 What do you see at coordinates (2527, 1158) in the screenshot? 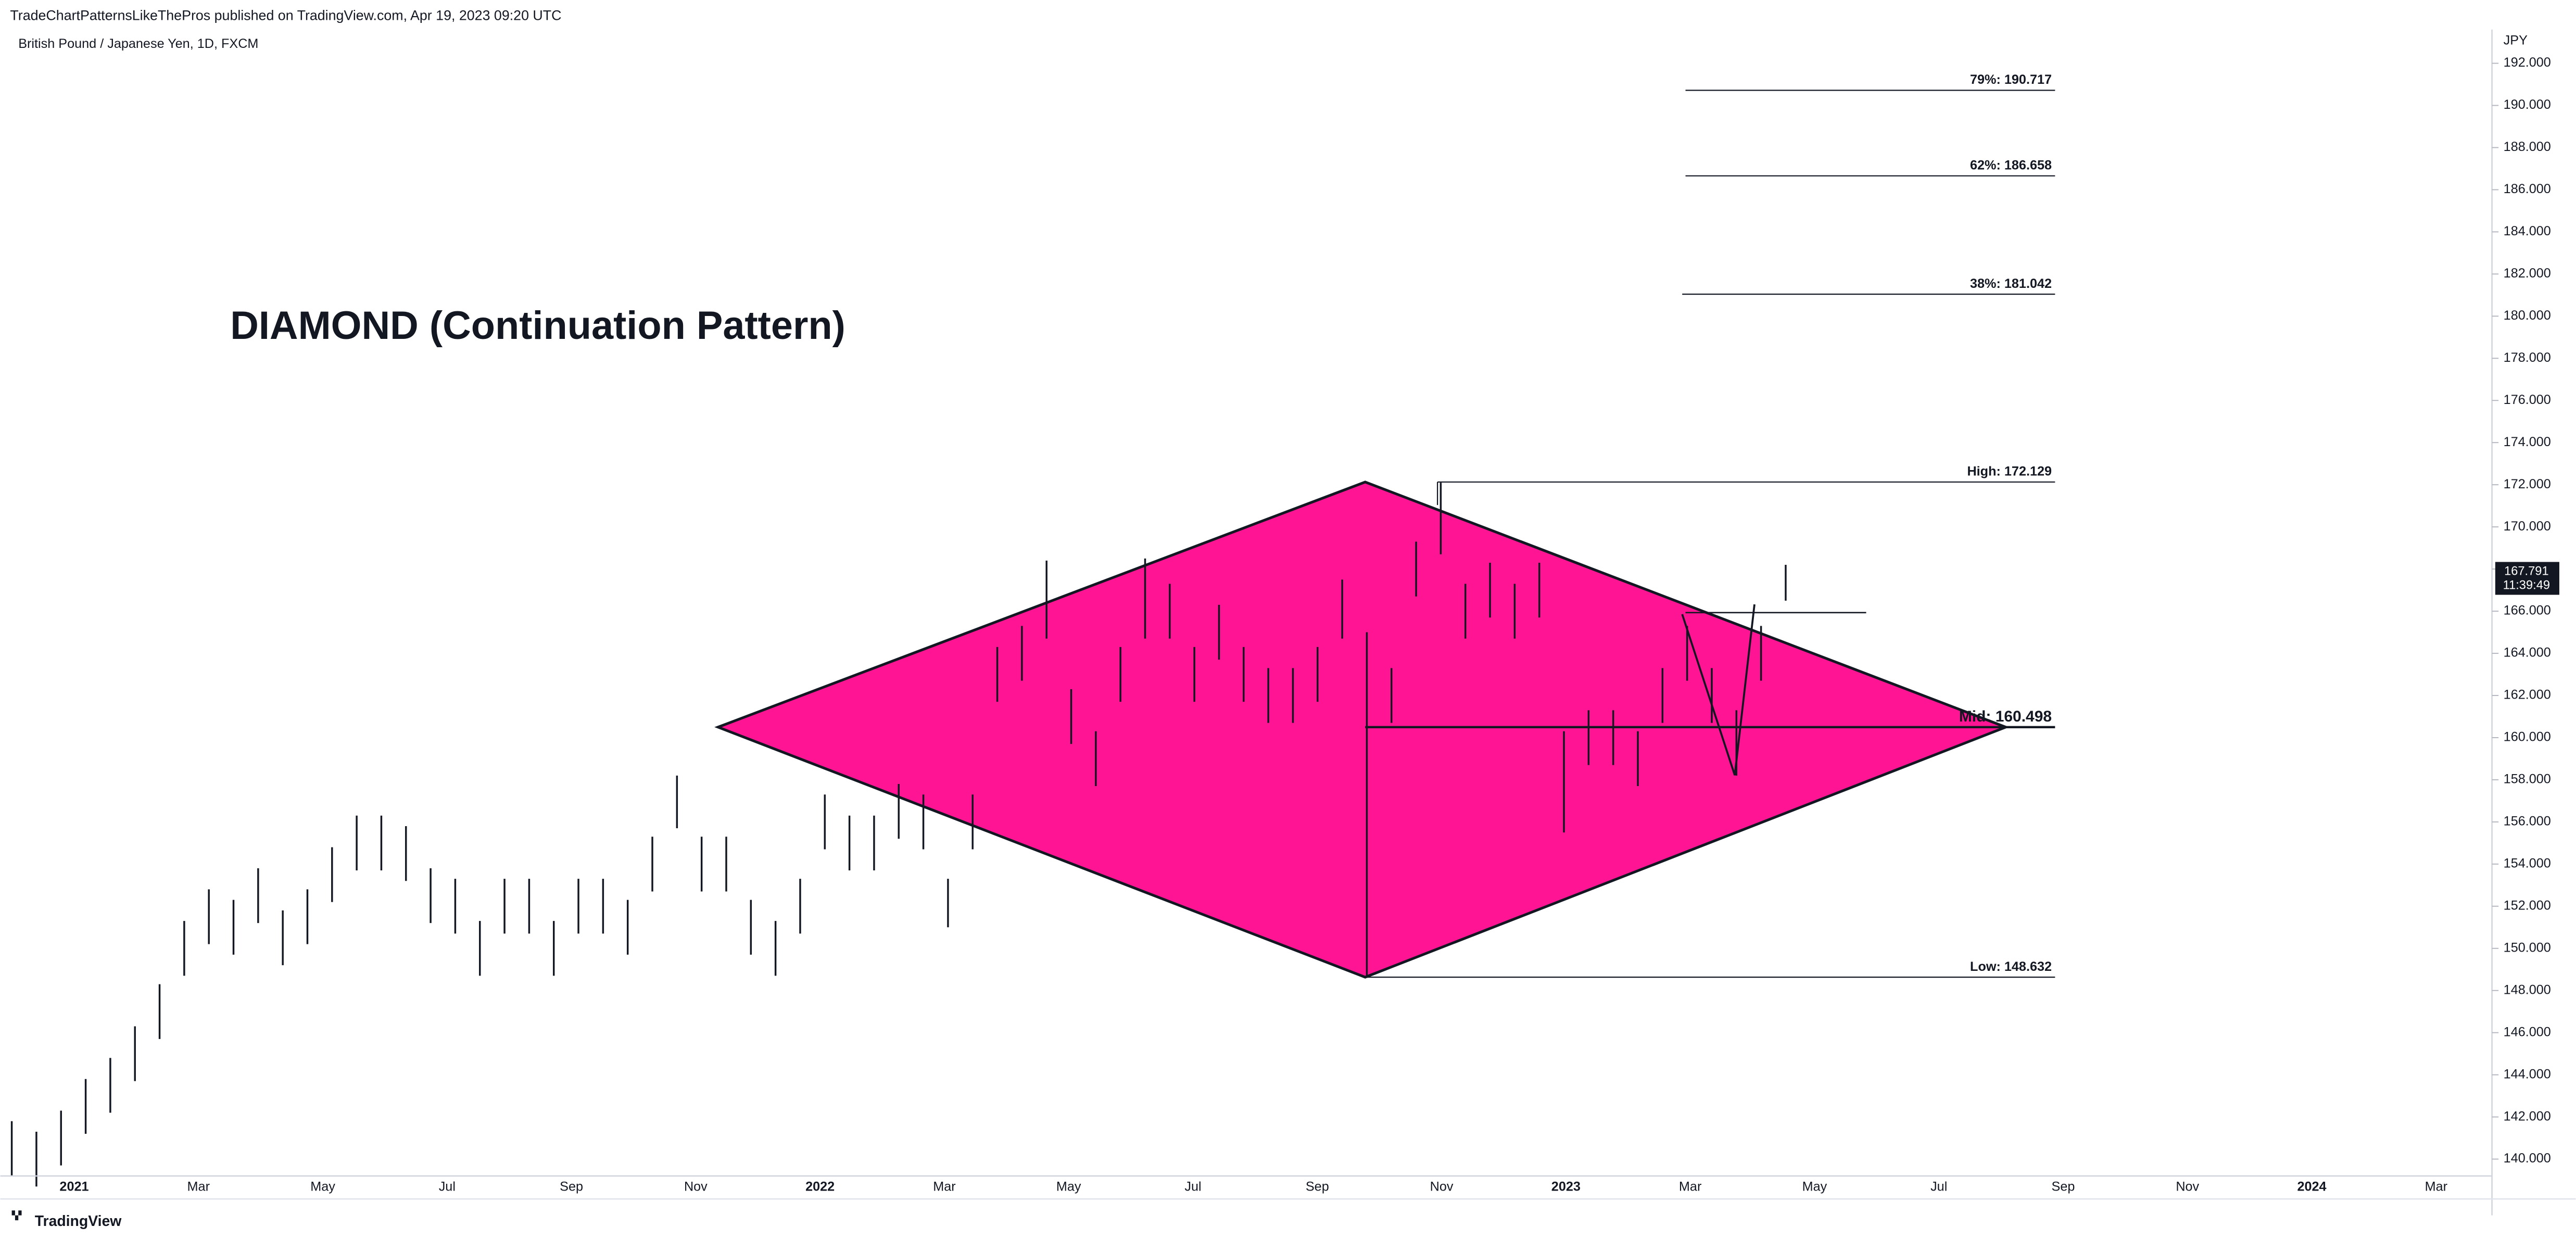
I see `y-tick-label: 140.000` at bounding box center [2527, 1158].